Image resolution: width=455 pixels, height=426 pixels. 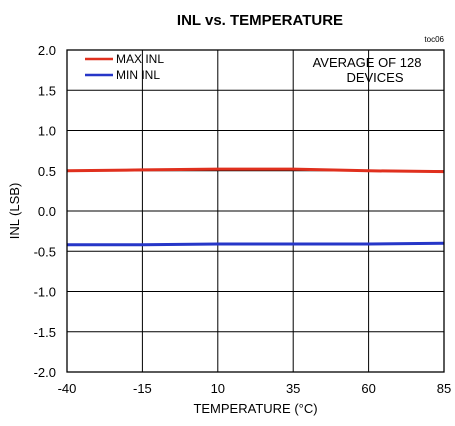 I want to click on x-tick-label: 35, so click(x=293, y=388).